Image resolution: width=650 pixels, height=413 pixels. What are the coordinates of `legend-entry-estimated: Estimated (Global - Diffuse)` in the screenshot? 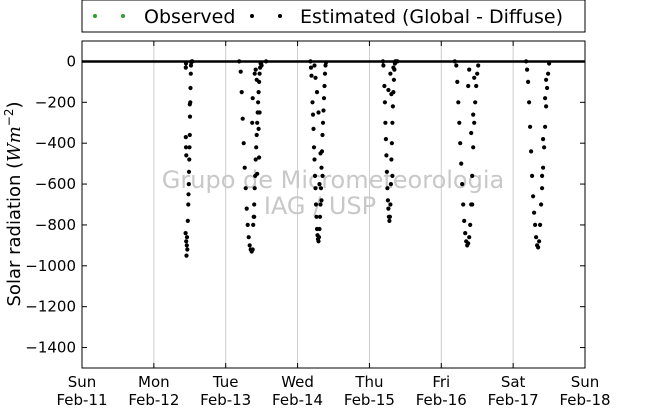 It's located at (406, 17).